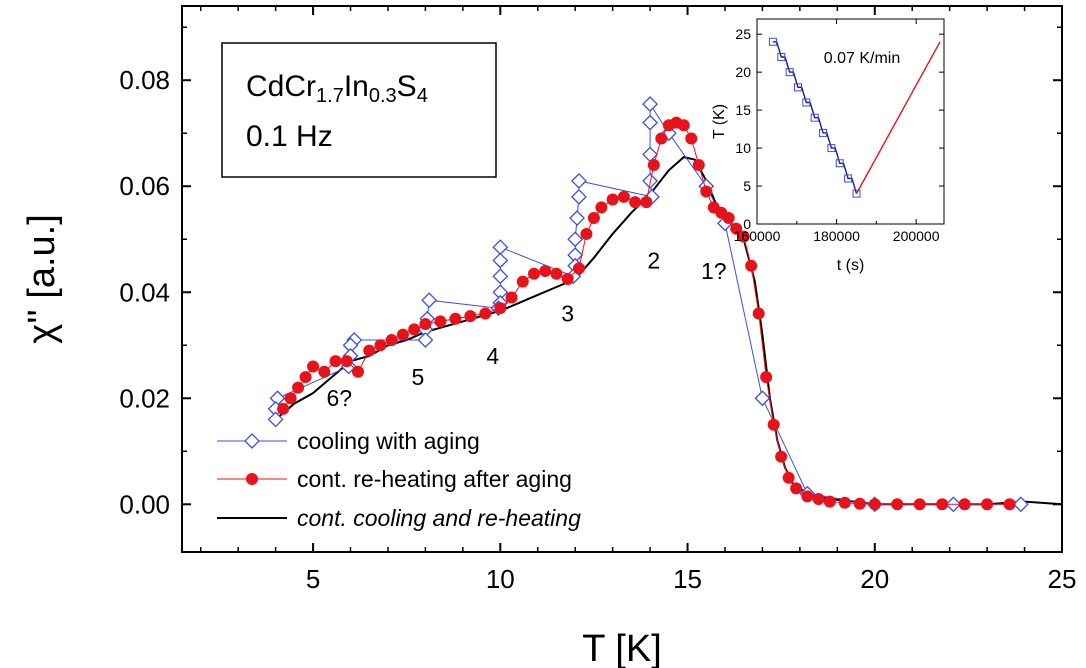 The width and height of the screenshot is (1086, 668). Describe the element at coordinates (144, 292) in the screenshot. I see `y-tick-label: 0.04` at that location.